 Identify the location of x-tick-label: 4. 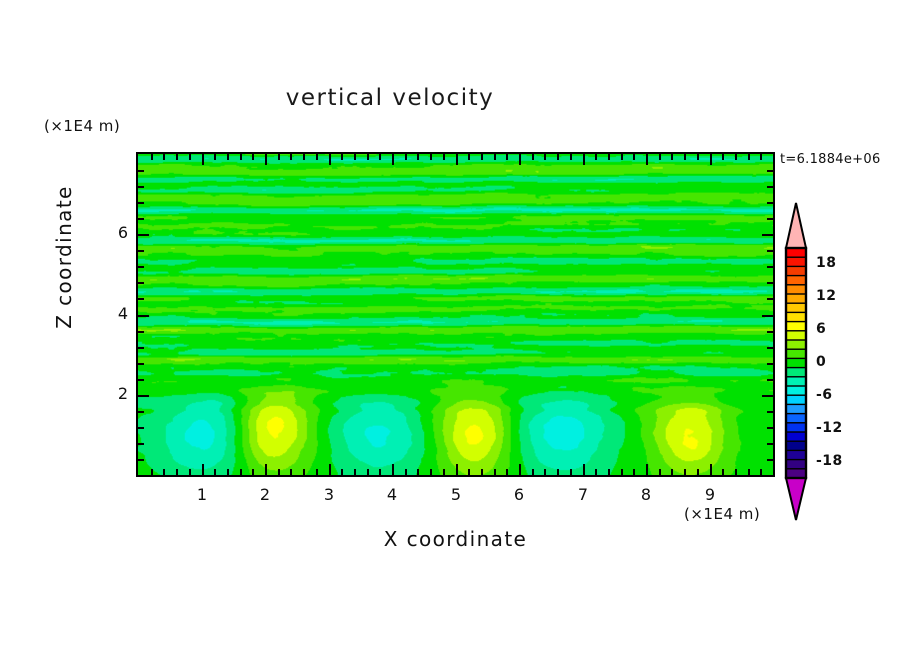
(392, 494).